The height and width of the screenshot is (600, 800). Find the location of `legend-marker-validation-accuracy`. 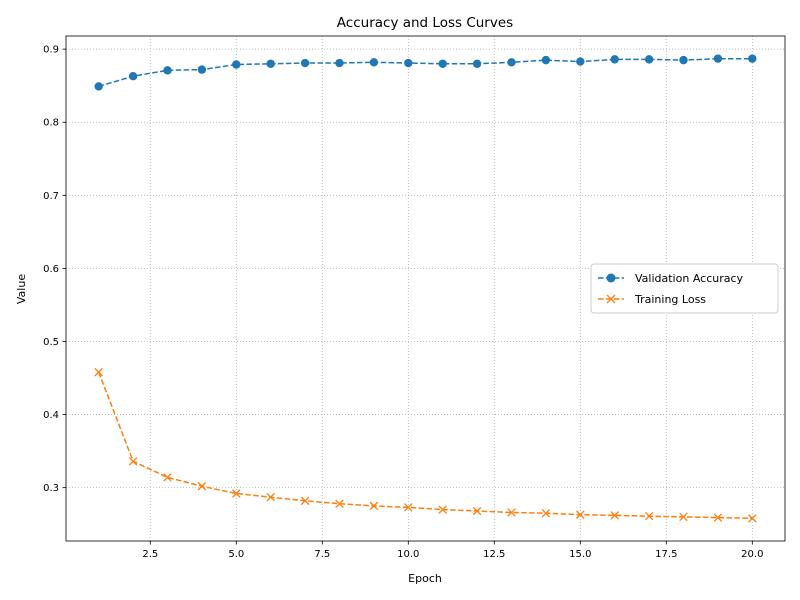

legend-marker-validation-accuracy is located at coordinates (611, 278).